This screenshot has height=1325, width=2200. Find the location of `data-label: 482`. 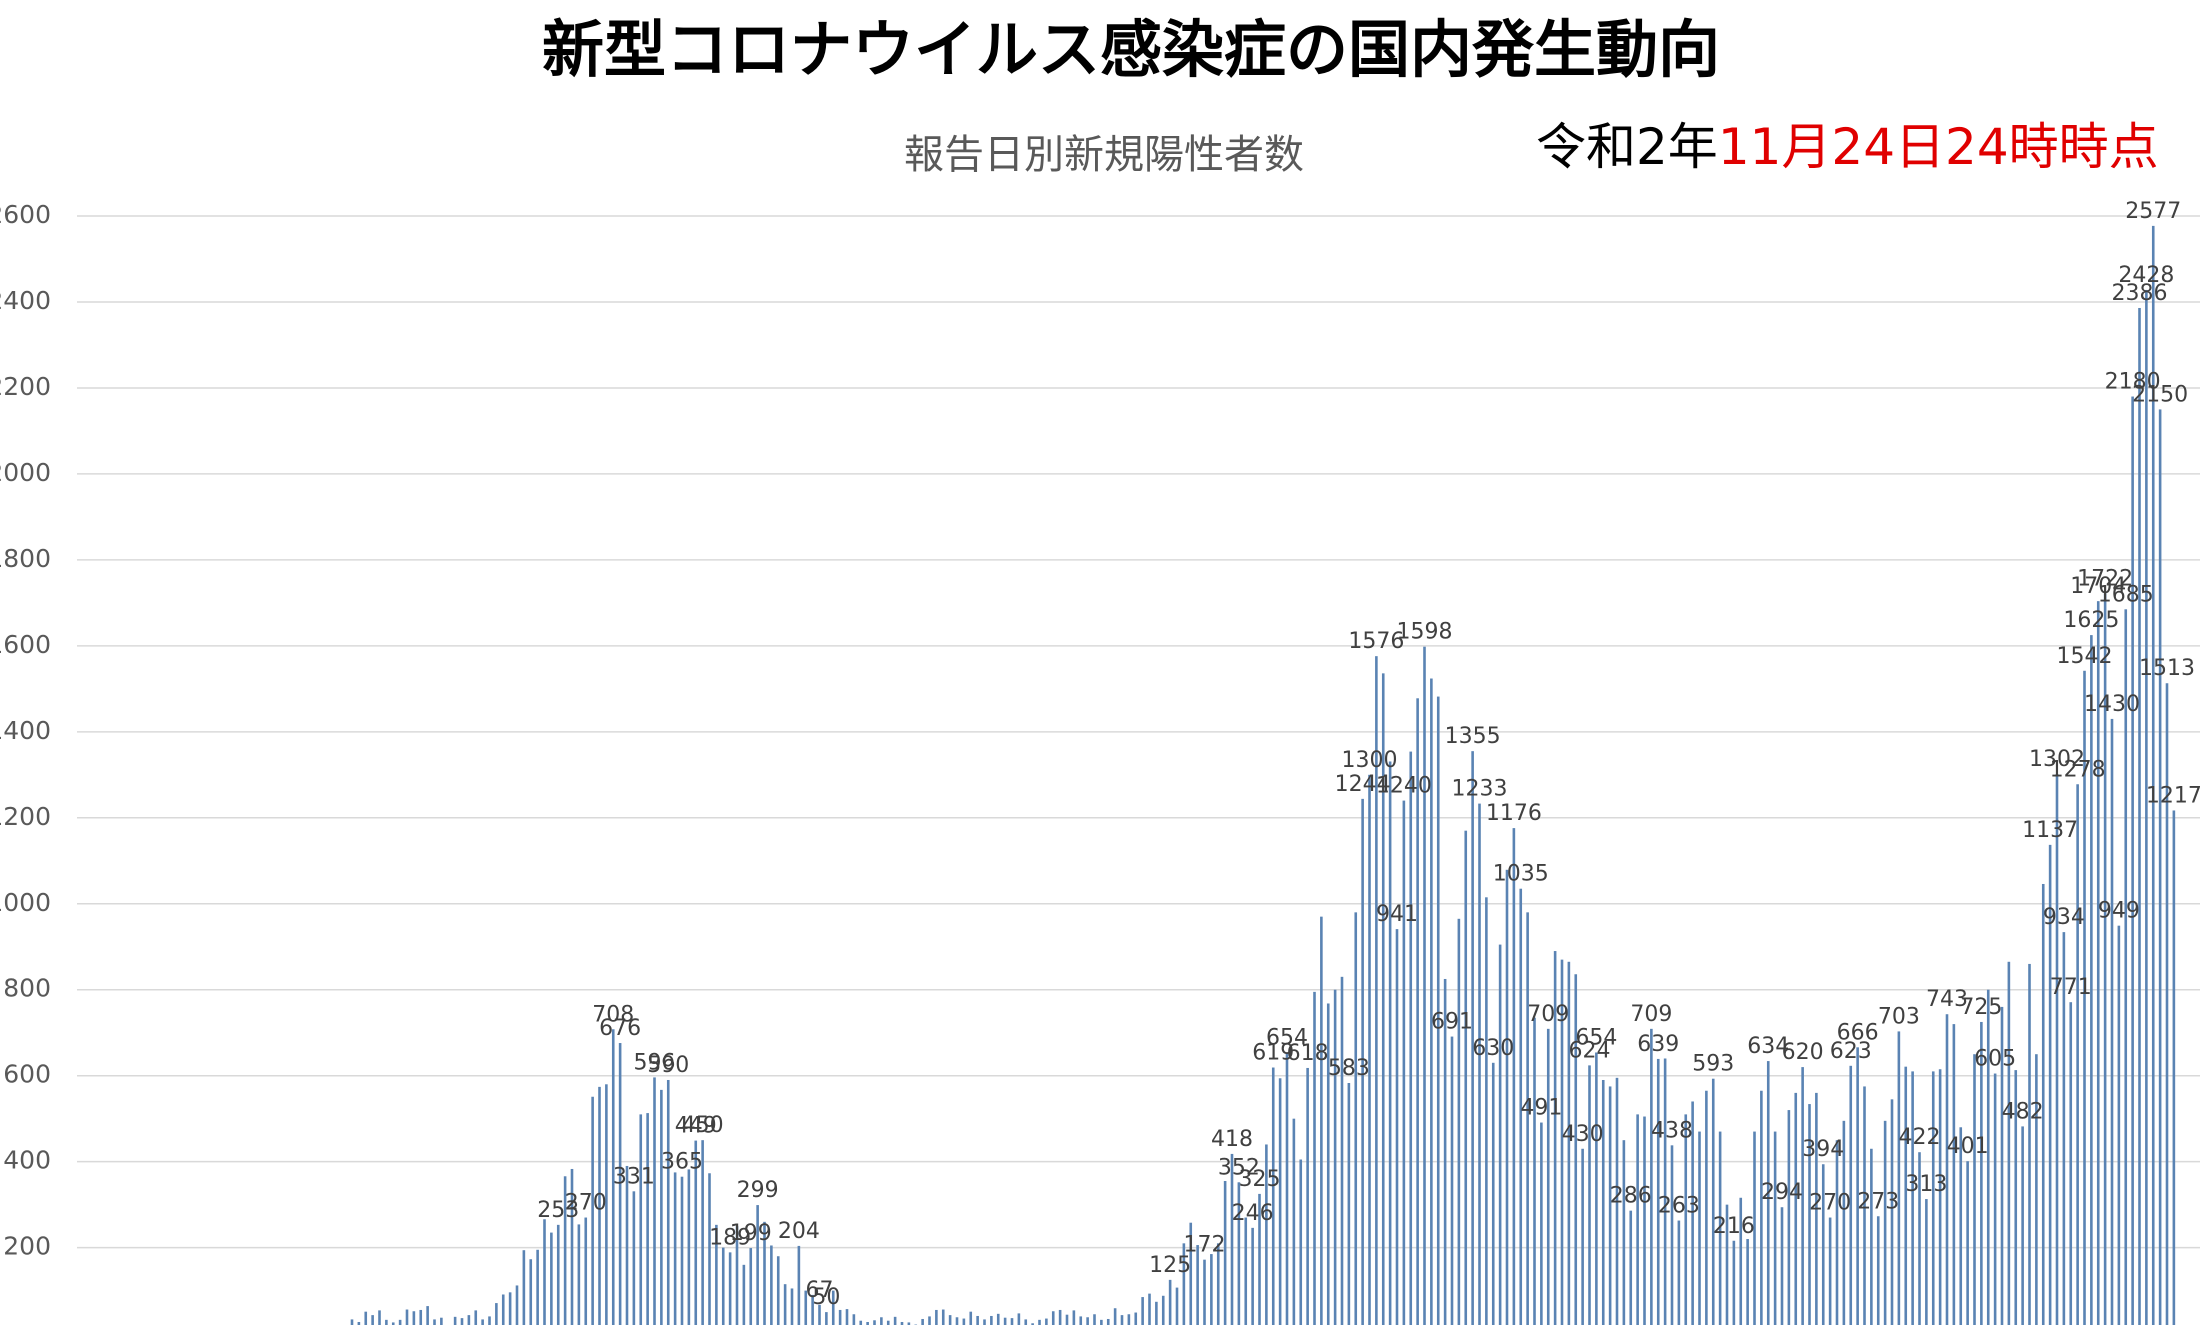

data-label: 482 is located at coordinates (2023, 1111).